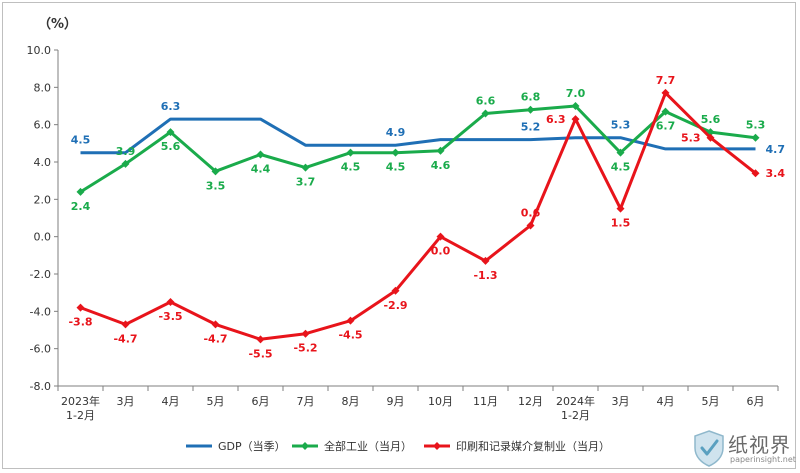  Describe the element at coordinates (575, 401) in the screenshot. I see `x-tick-label: 2024年` at that location.